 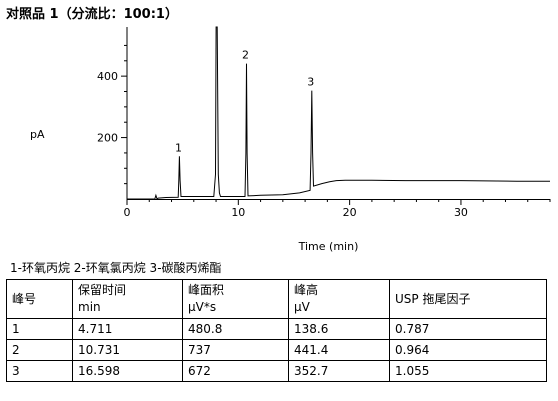 What do you see at coordinates (350, 212) in the screenshot?
I see `x-tick-label: 20` at bounding box center [350, 212].